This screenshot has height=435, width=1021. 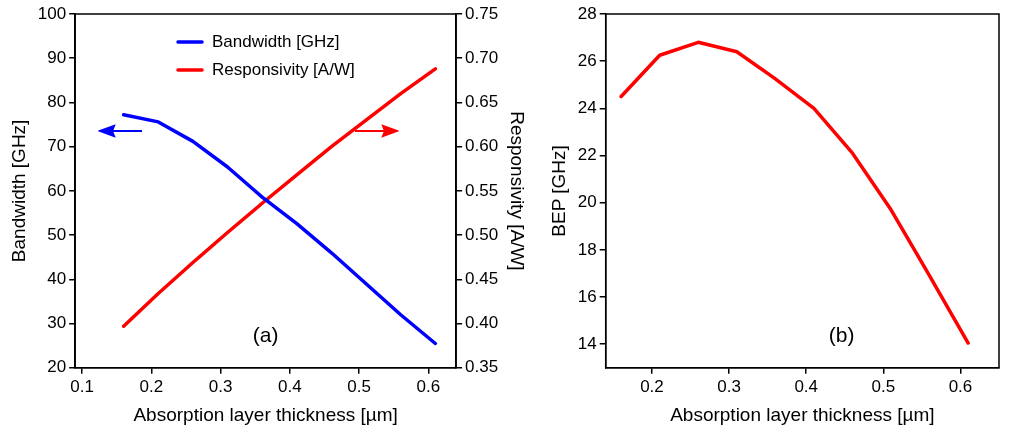 What do you see at coordinates (265, 334) in the screenshot?
I see `annotation: (a)` at bounding box center [265, 334].